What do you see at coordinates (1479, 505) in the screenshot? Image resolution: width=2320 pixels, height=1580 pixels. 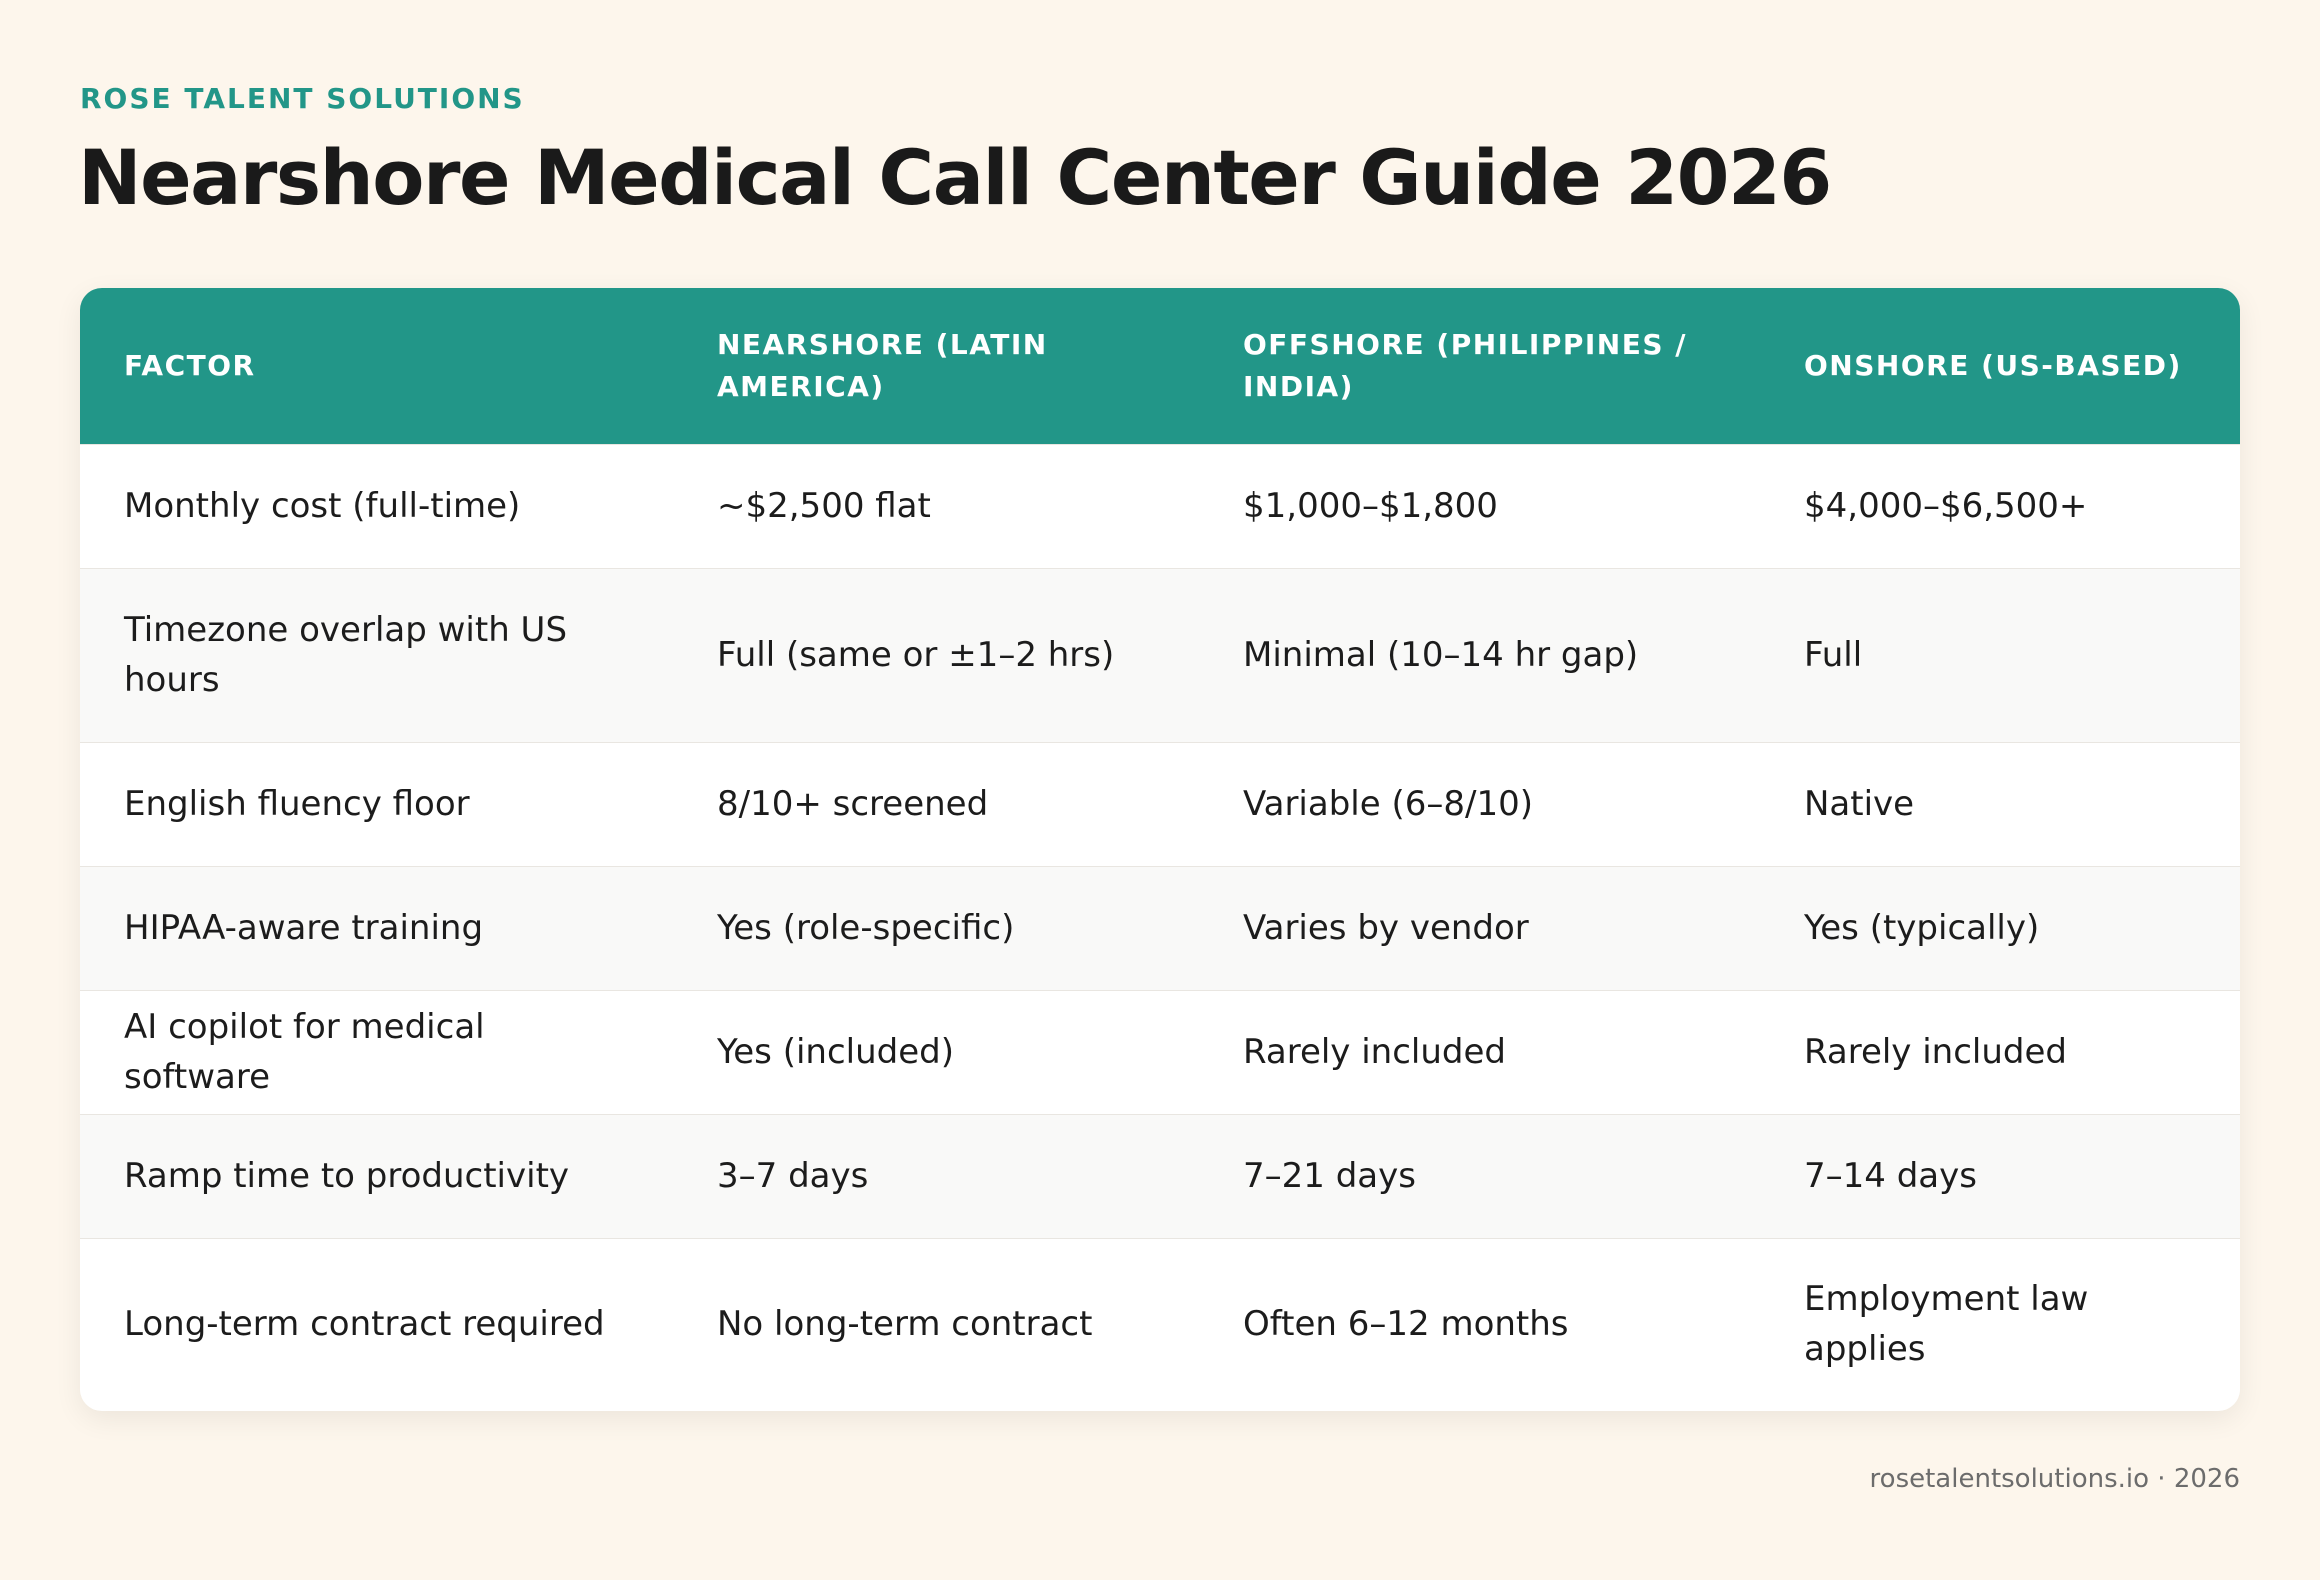 I see `offshore-cell: $1,000–$1,800` at bounding box center [1479, 505].